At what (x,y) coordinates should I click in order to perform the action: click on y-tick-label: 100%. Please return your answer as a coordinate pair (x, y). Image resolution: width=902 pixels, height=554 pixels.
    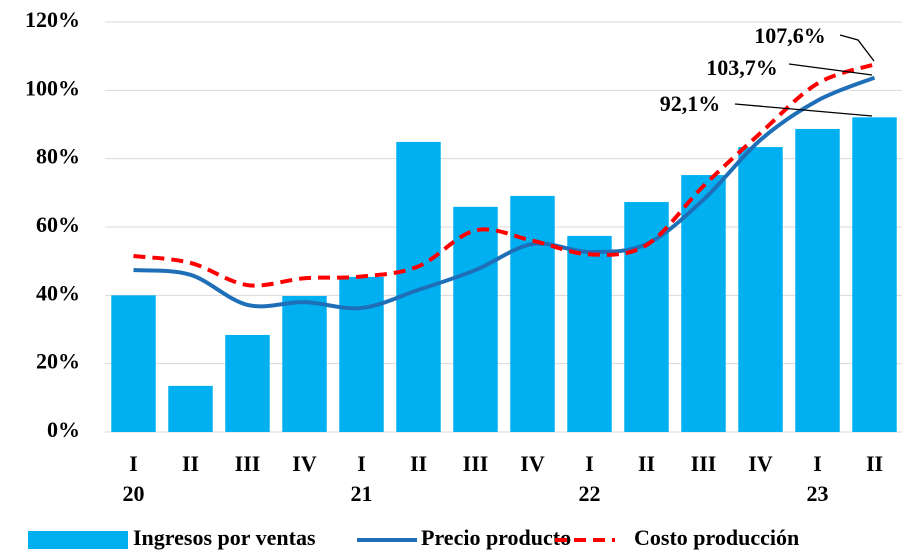
    Looking at the image, I should click on (52, 87).